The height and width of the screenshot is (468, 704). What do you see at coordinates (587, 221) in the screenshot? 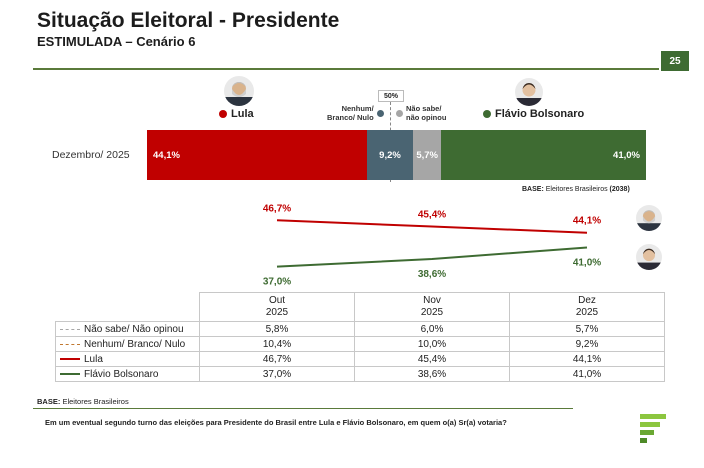
I see `data-label: 44,1%` at bounding box center [587, 221].